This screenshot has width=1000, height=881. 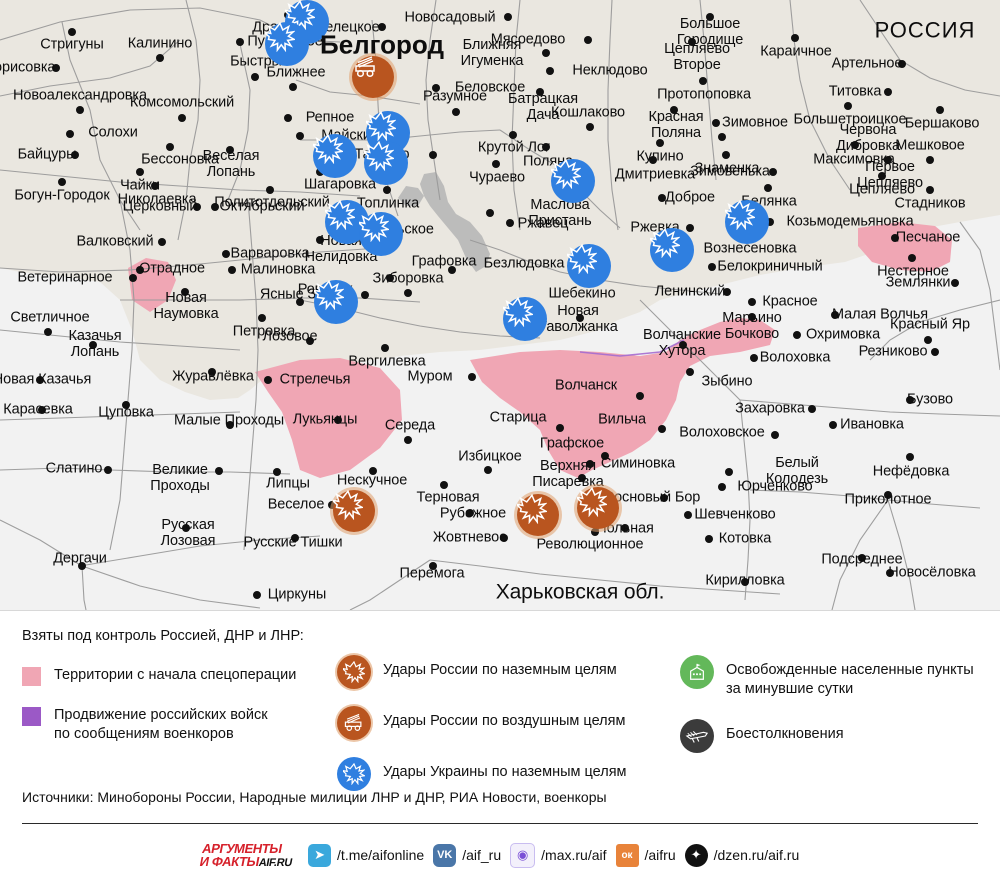 I want to click on city-label: Неклюдово, so click(x=610, y=70).